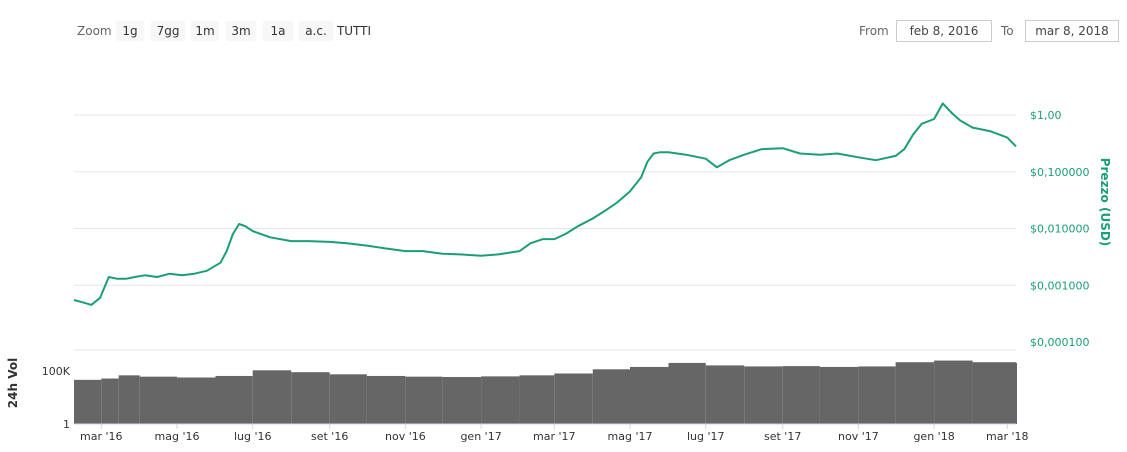 The height and width of the screenshot is (452, 1127). I want to click on to-date-input: mar 8, 2018, so click(1072, 31).